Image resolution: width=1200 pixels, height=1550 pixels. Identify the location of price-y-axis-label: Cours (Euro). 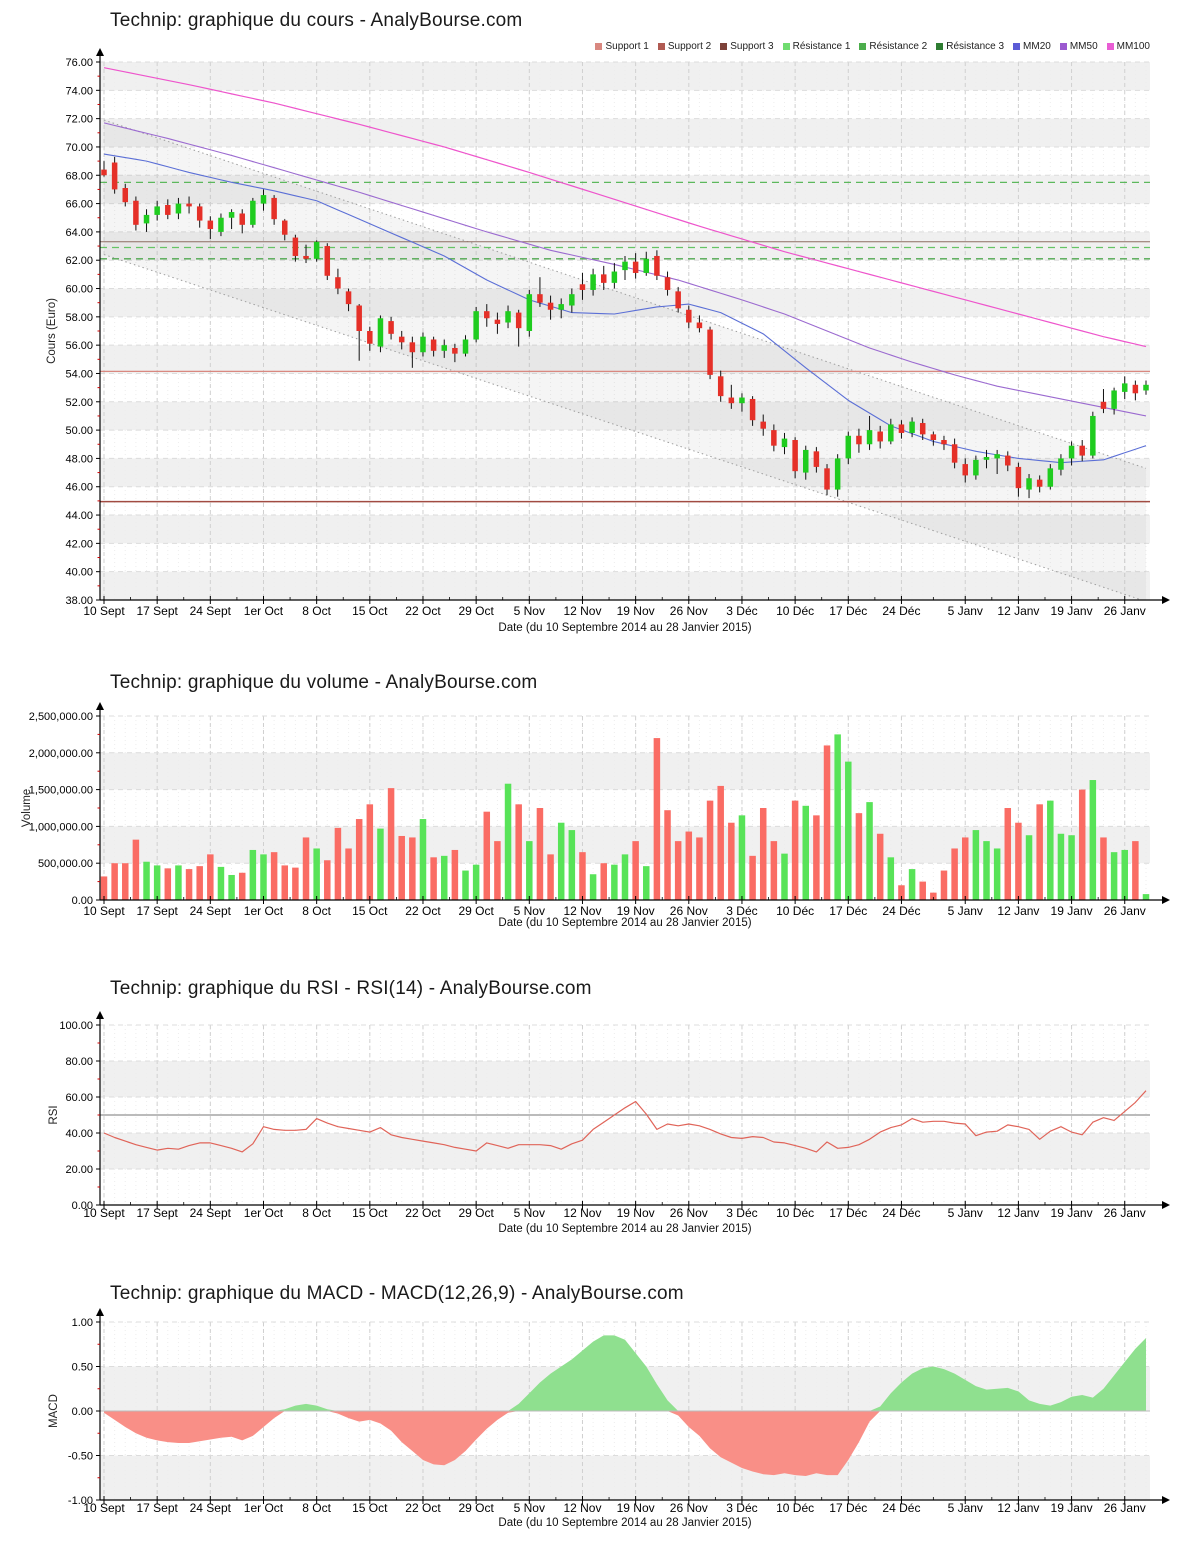
(52, 331).